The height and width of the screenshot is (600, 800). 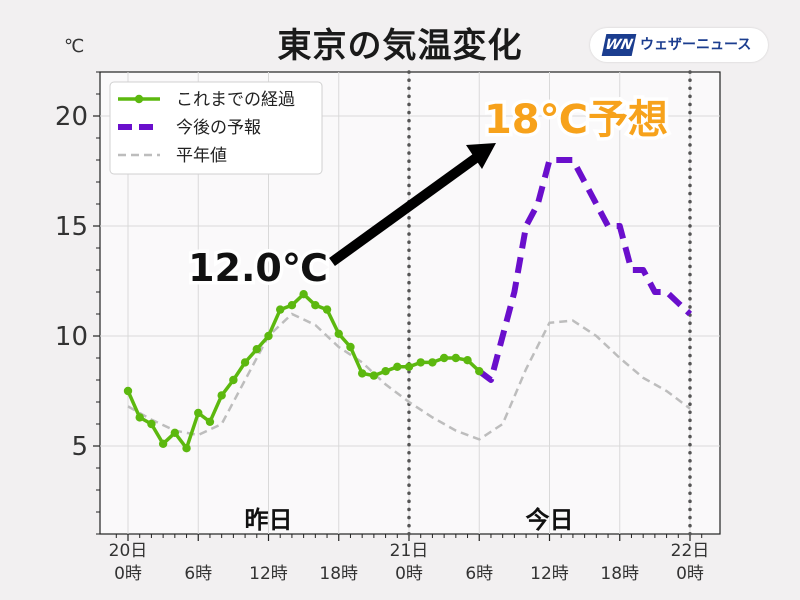 What do you see at coordinates (71, 337) in the screenshot?
I see `y-tick-label: 10` at bounding box center [71, 337].